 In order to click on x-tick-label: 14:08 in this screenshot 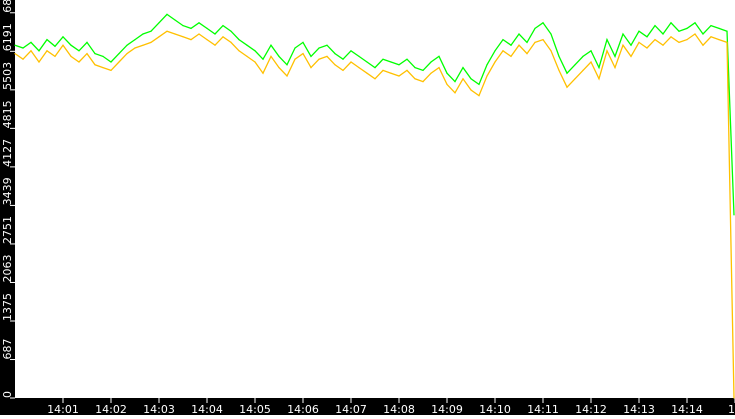, I will do `click(399, 409)`.